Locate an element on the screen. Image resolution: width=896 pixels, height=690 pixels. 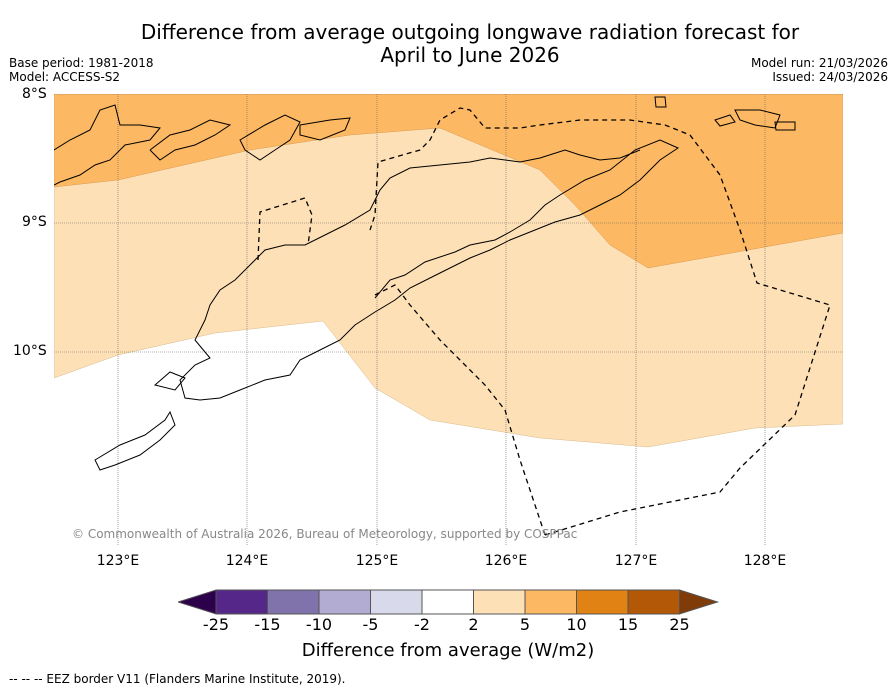
lon-label: 127°E is located at coordinates (636, 561).